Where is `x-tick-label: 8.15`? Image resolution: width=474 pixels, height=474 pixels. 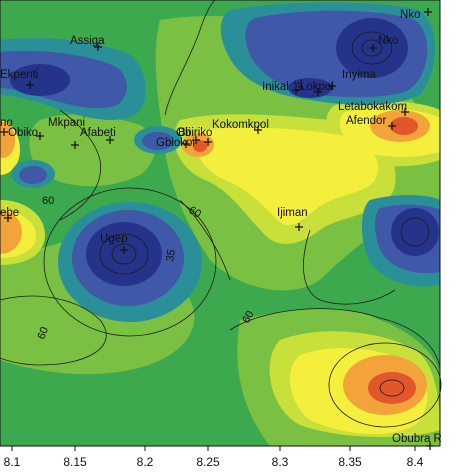
x-tick-label: 8.15 is located at coordinates (75, 462).